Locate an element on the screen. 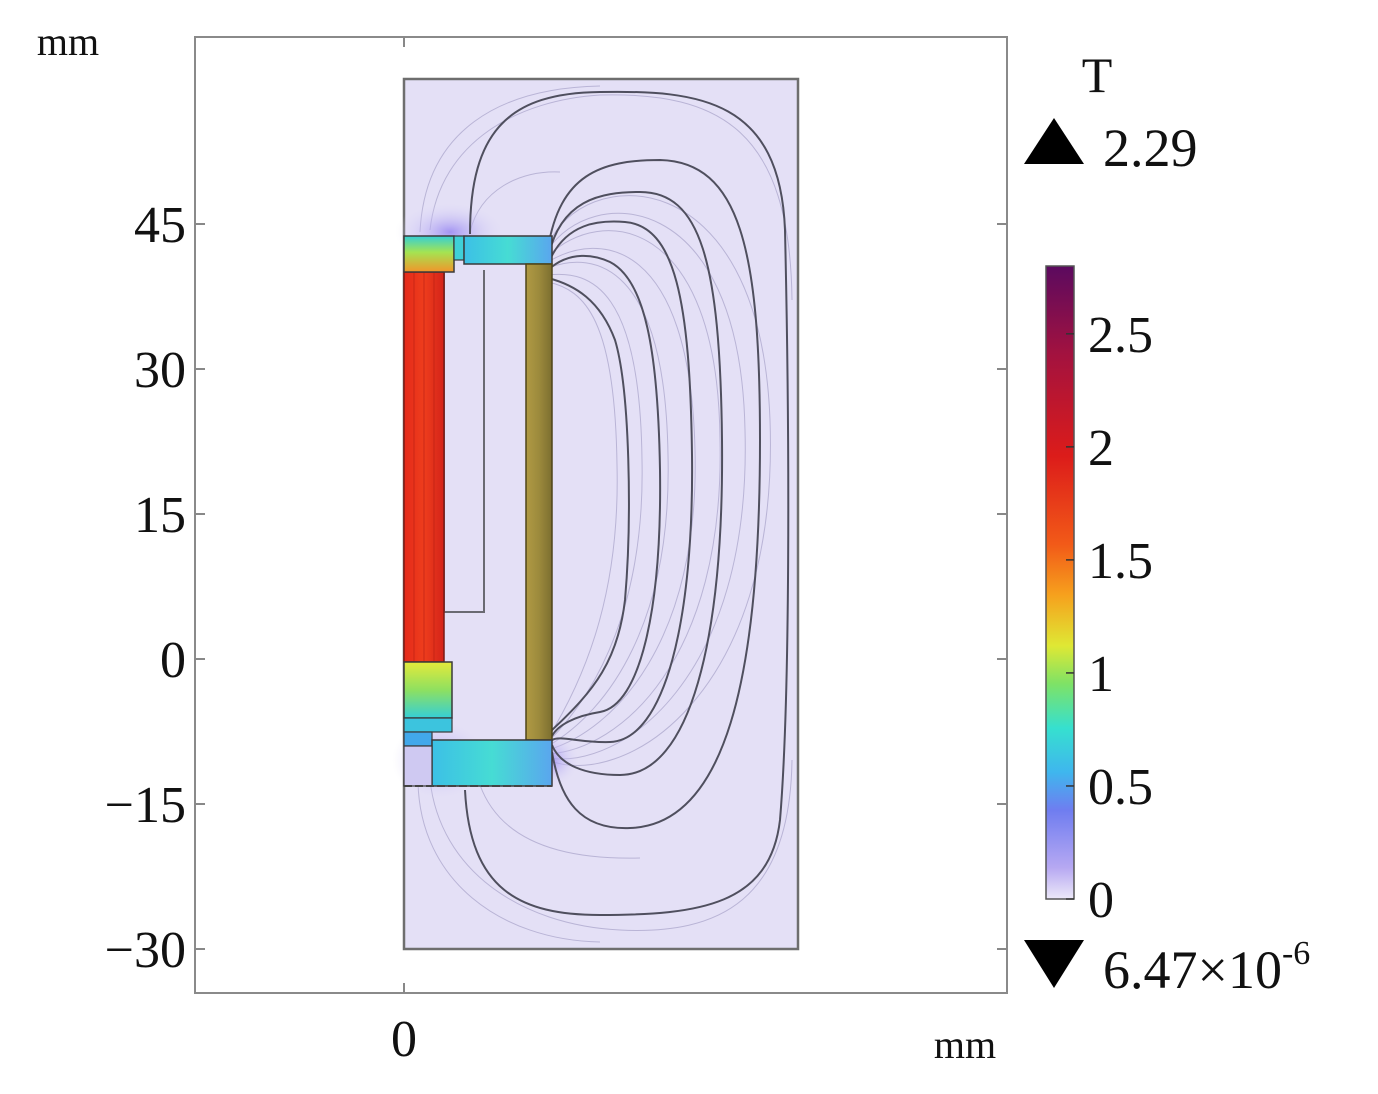  bottom-left-plate is located at coordinates (418, 739).